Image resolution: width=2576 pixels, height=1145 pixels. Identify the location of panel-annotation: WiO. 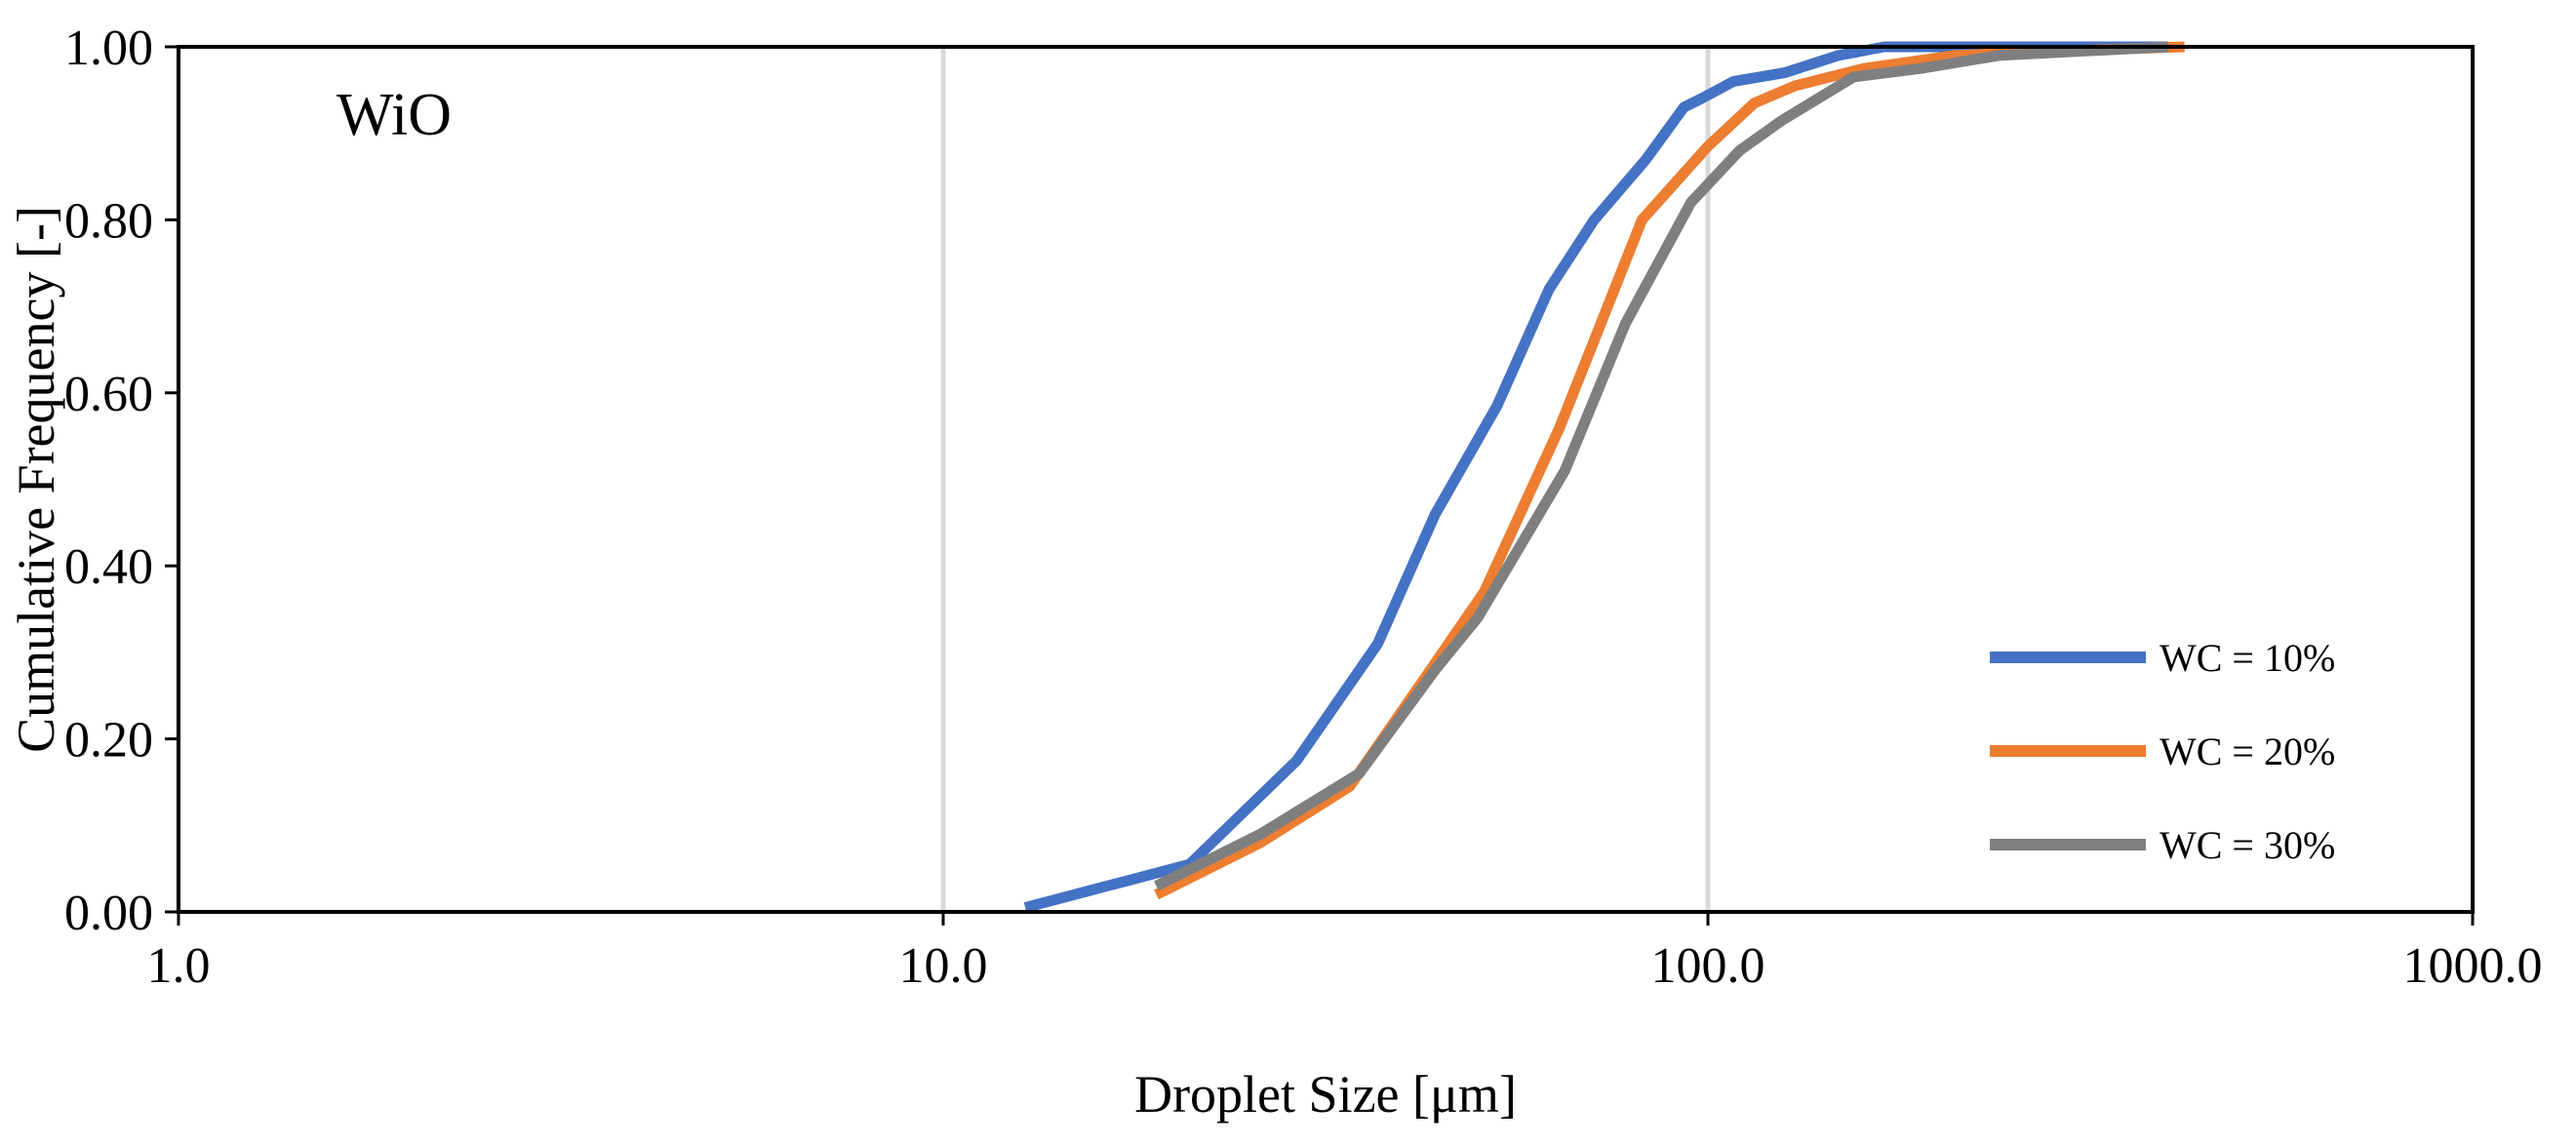
(394, 115).